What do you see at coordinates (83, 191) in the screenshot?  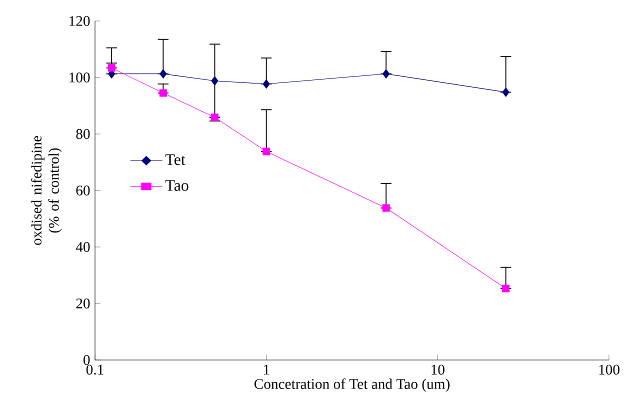 I see `y-tick-label: 60` at bounding box center [83, 191].